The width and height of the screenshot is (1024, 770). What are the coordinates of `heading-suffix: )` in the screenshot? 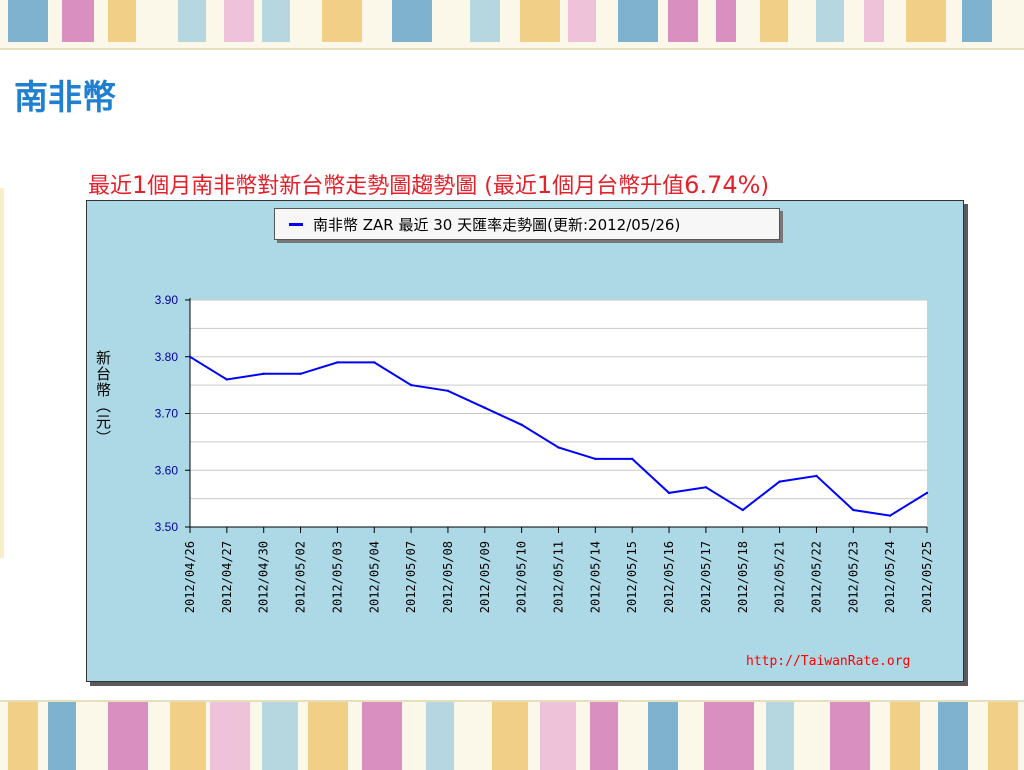 It's located at (765, 186).